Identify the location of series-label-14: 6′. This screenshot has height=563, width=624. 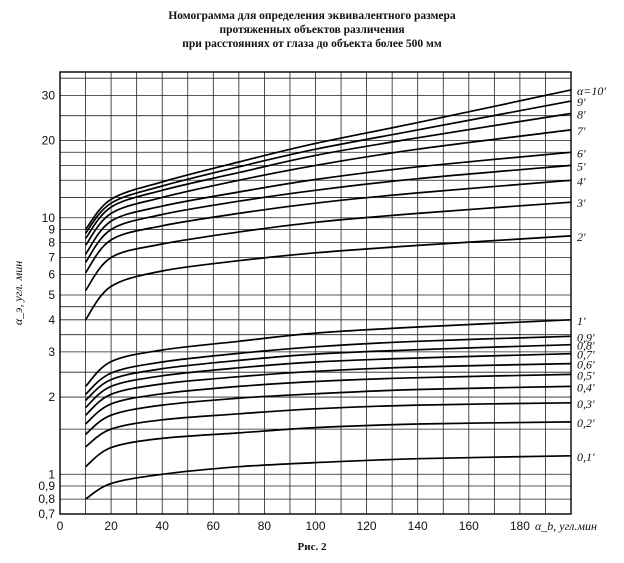
(581, 153).